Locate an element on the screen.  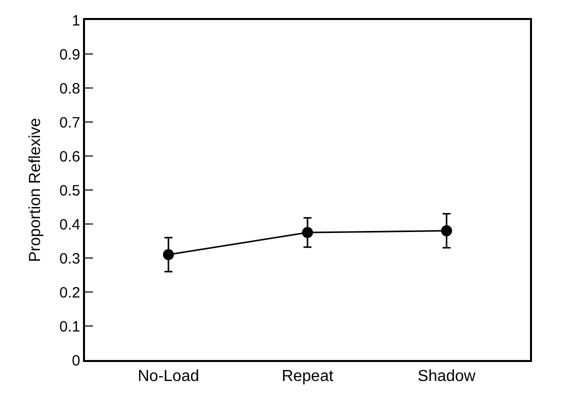
x-tick-label: Shadow is located at coordinates (447, 376).